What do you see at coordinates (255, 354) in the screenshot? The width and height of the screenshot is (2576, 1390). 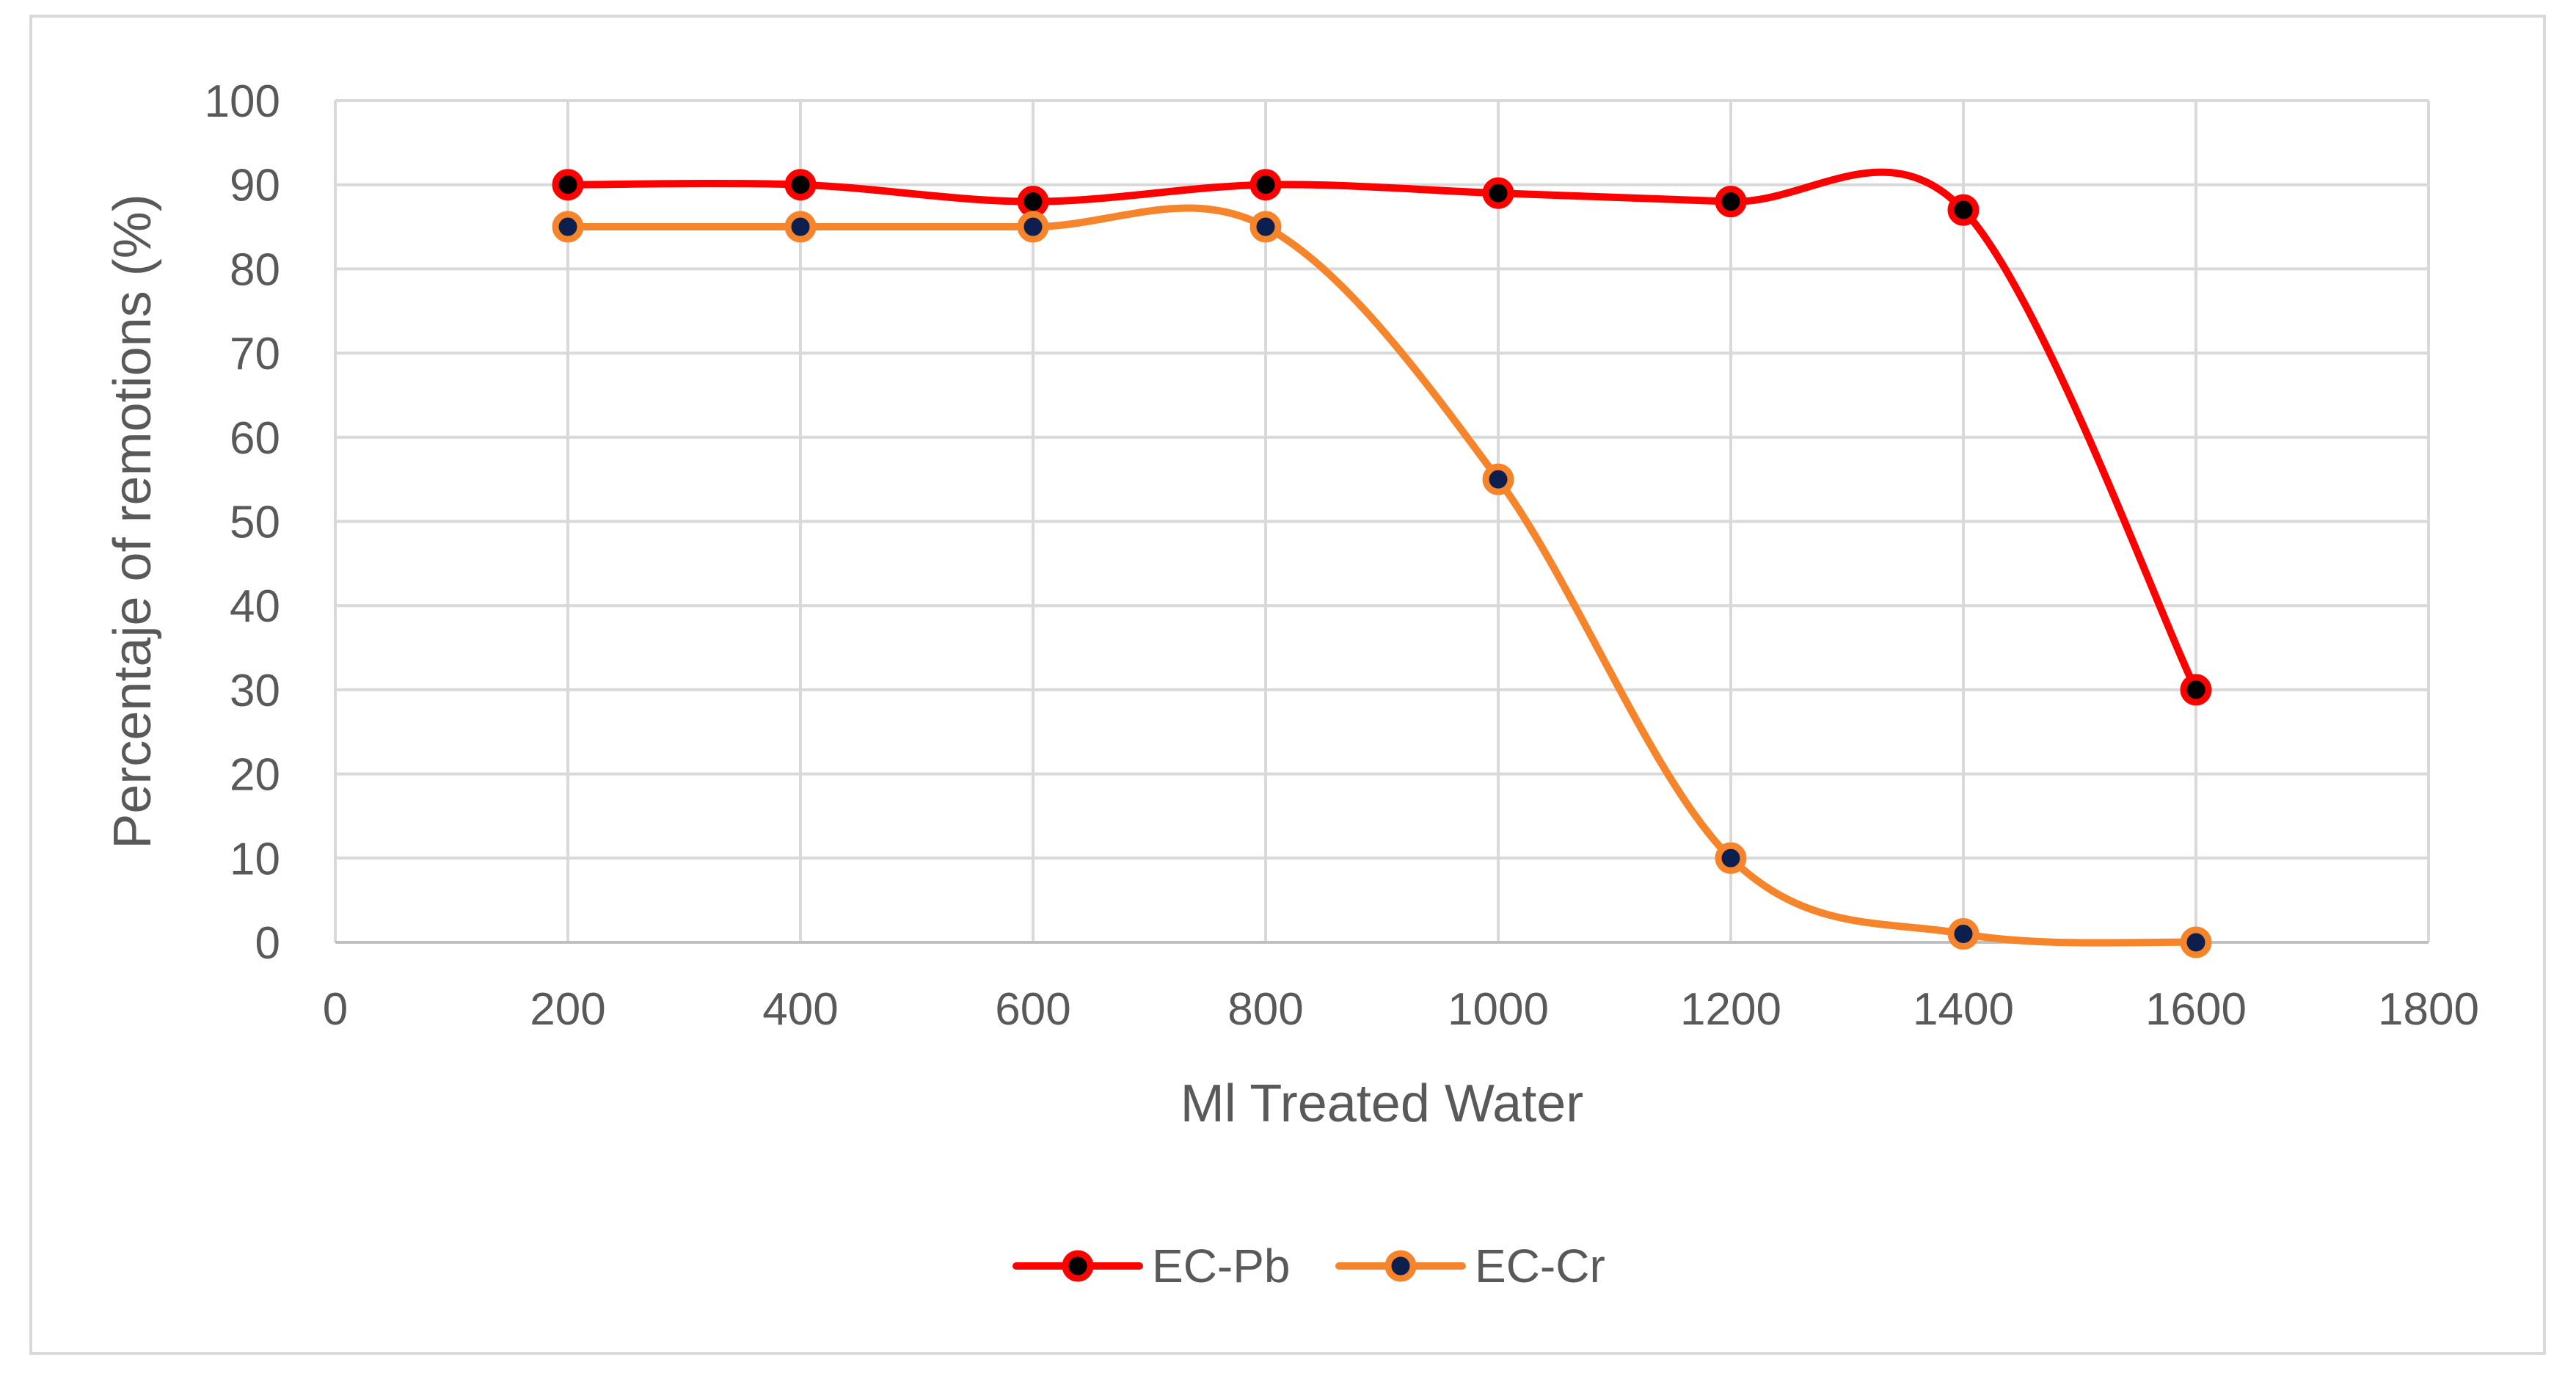 I see `y-tick-label: 70` at bounding box center [255, 354].